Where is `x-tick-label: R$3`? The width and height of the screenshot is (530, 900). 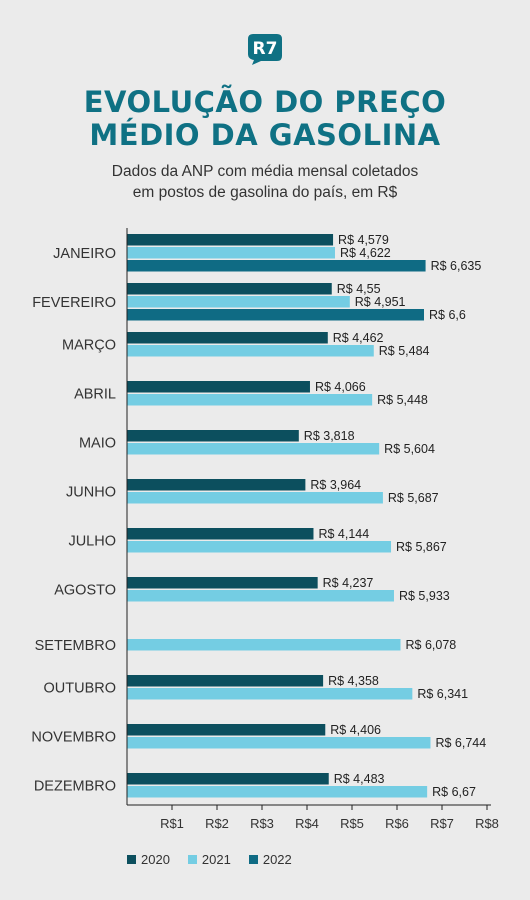 x-tick-label: R$3 is located at coordinates (262, 823).